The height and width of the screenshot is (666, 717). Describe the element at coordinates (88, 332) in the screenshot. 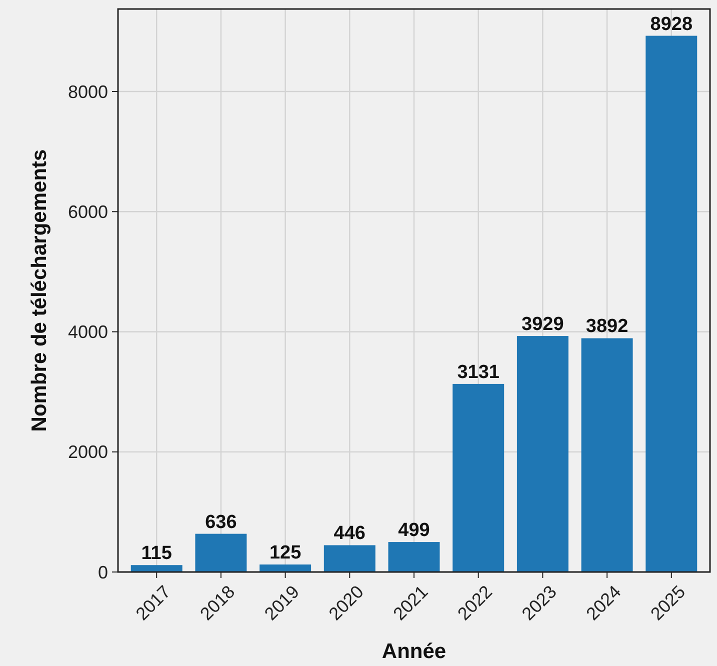

I see `y-tick-label: 4000` at that location.